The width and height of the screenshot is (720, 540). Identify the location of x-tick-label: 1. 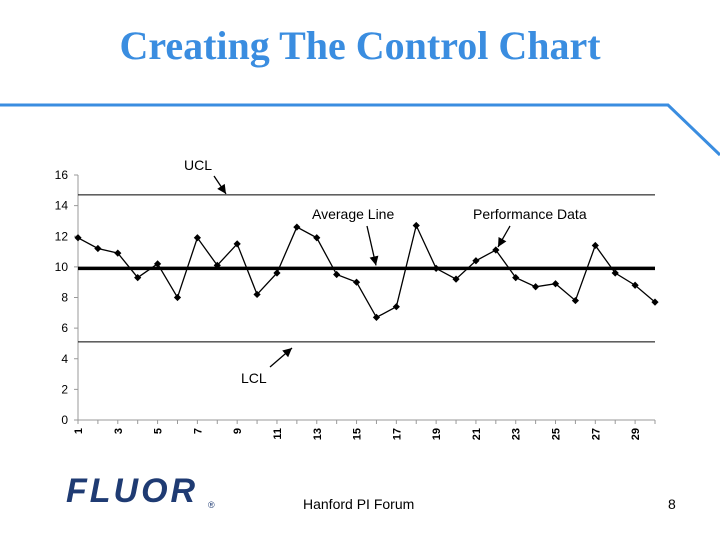
(79, 431).